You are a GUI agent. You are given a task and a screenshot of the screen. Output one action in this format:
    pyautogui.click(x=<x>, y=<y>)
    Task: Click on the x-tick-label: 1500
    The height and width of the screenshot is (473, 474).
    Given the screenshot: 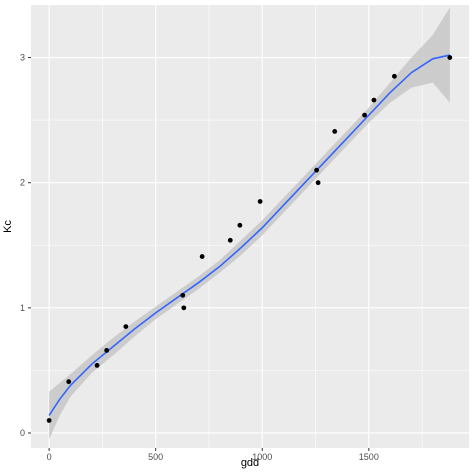 What is the action you would take?
    pyautogui.click(x=369, y=457)
    